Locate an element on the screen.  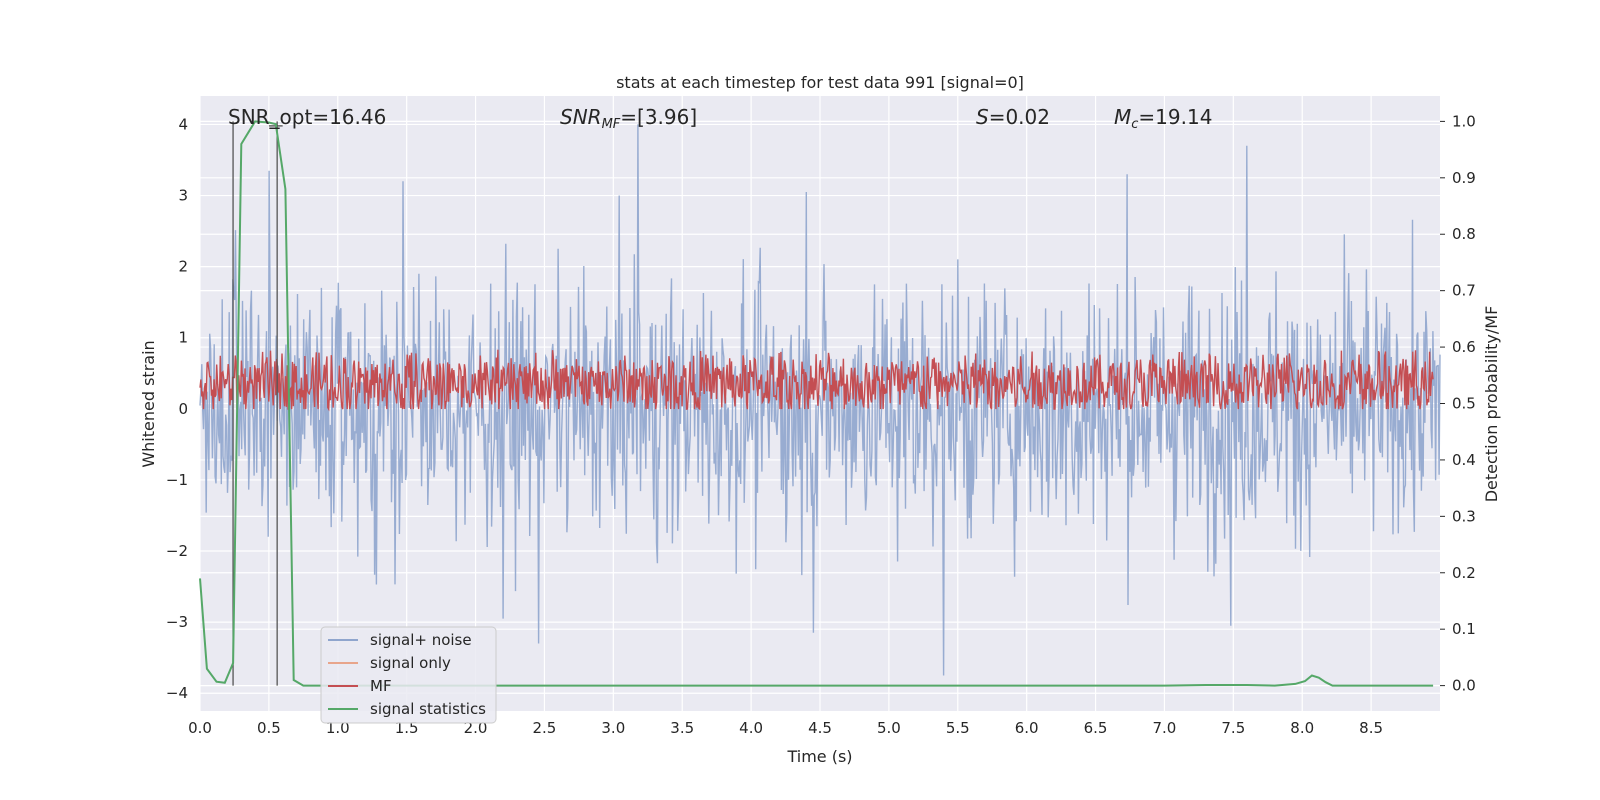
annotation-mc: Mc=19.14 is located at coordinates (1163, 118).